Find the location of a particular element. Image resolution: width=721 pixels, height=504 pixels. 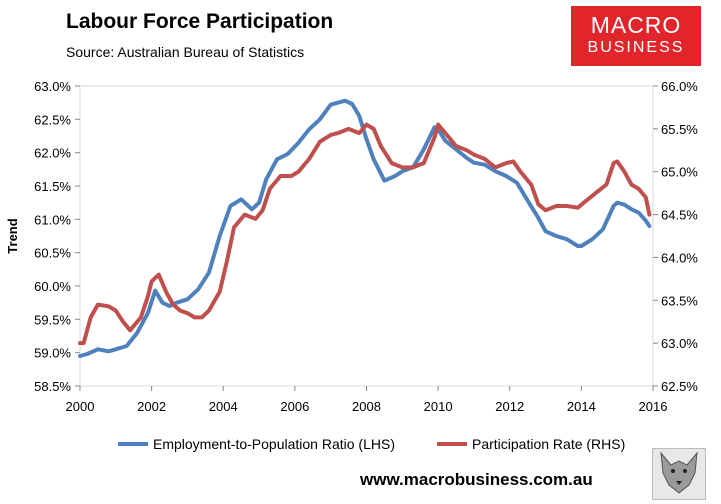

left-tick-label: 62.0% is located at coordinates (52, 153).